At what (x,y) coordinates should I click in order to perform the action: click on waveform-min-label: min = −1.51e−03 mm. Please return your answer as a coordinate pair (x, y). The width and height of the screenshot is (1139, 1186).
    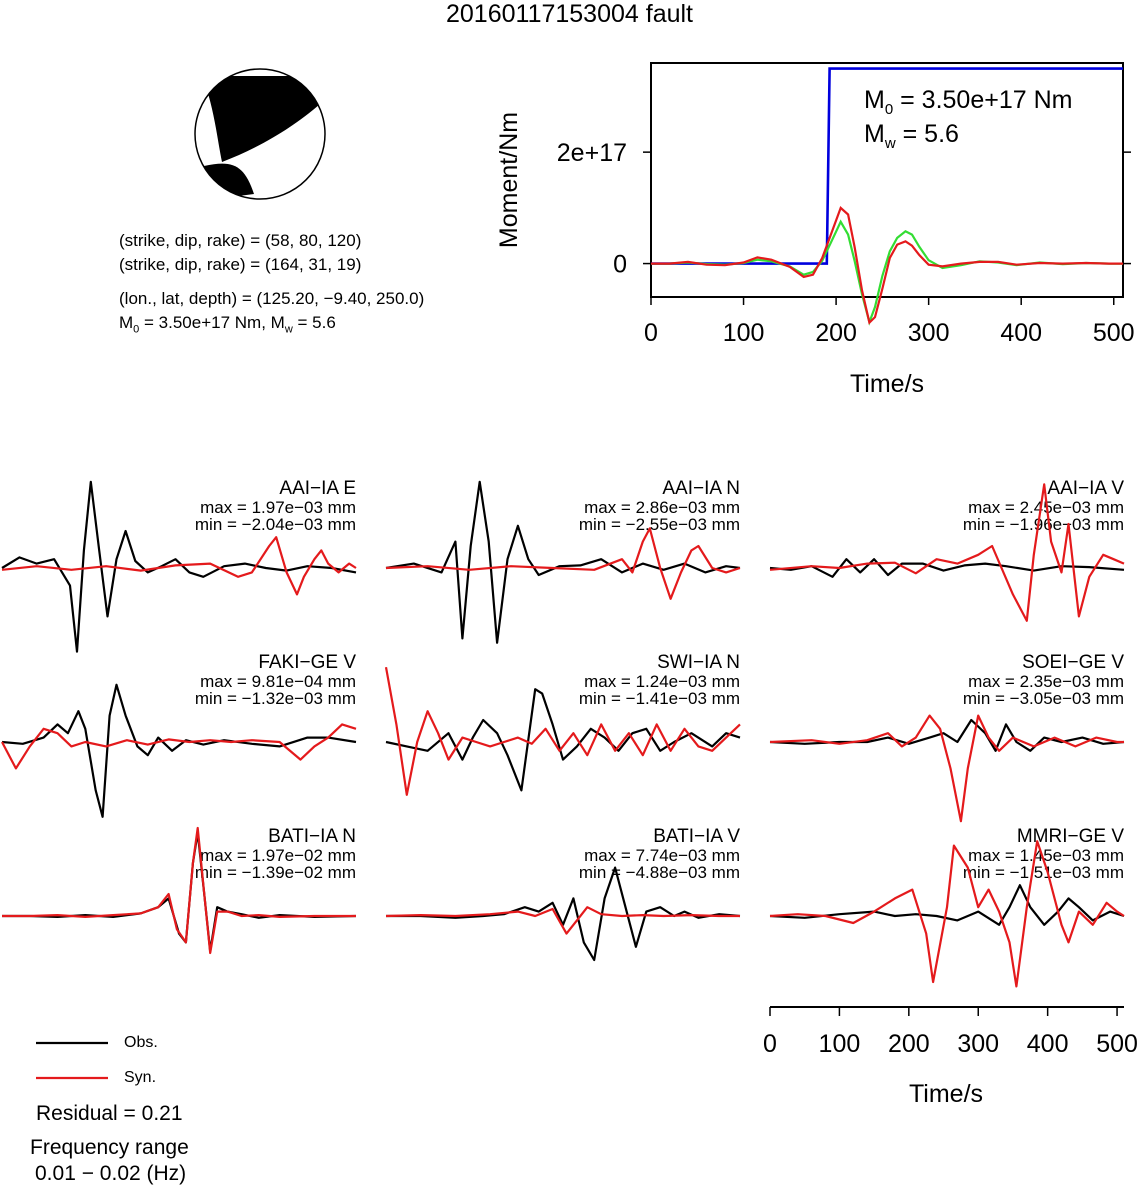
    Looking at the image, I should click on (1043, 872).